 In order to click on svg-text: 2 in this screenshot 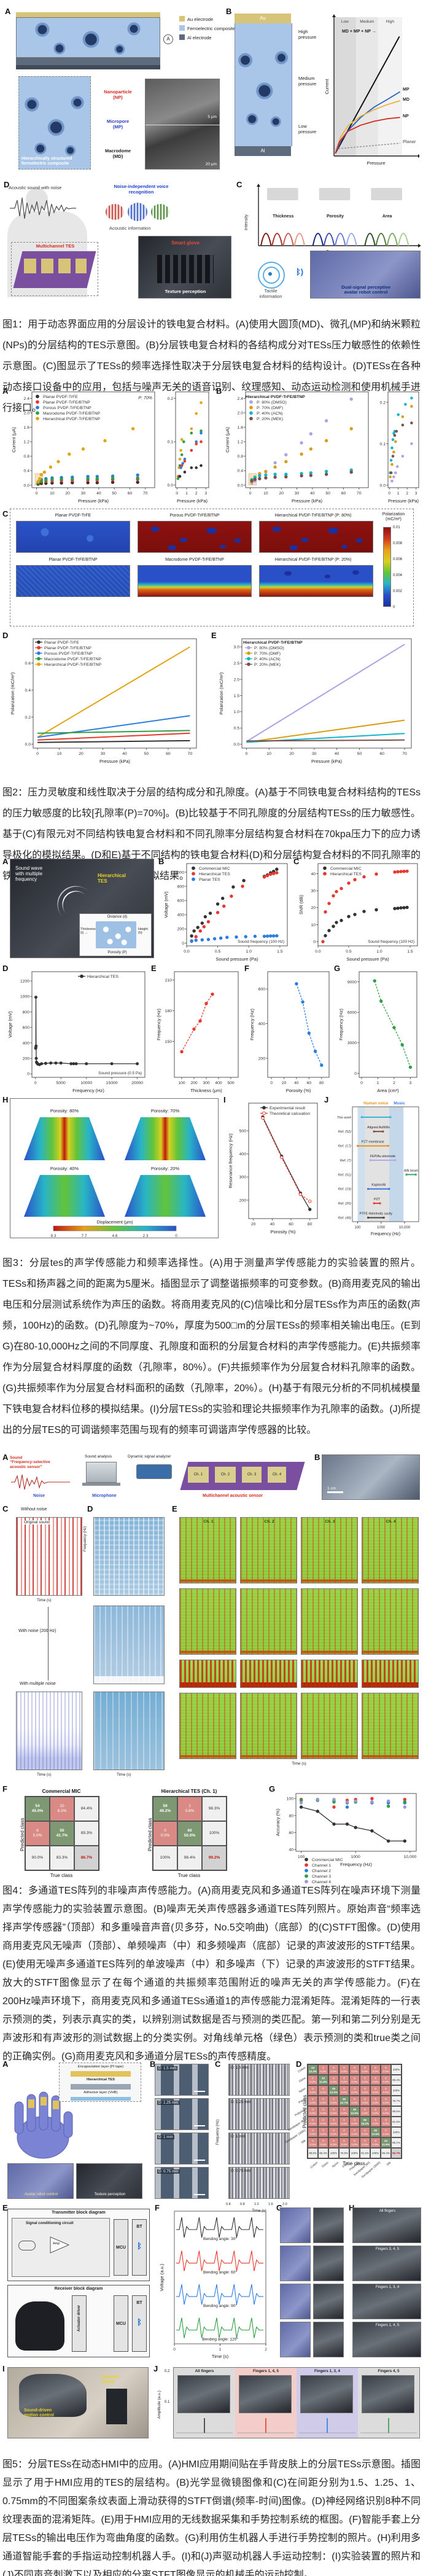, I will do `click(196, 493)`.